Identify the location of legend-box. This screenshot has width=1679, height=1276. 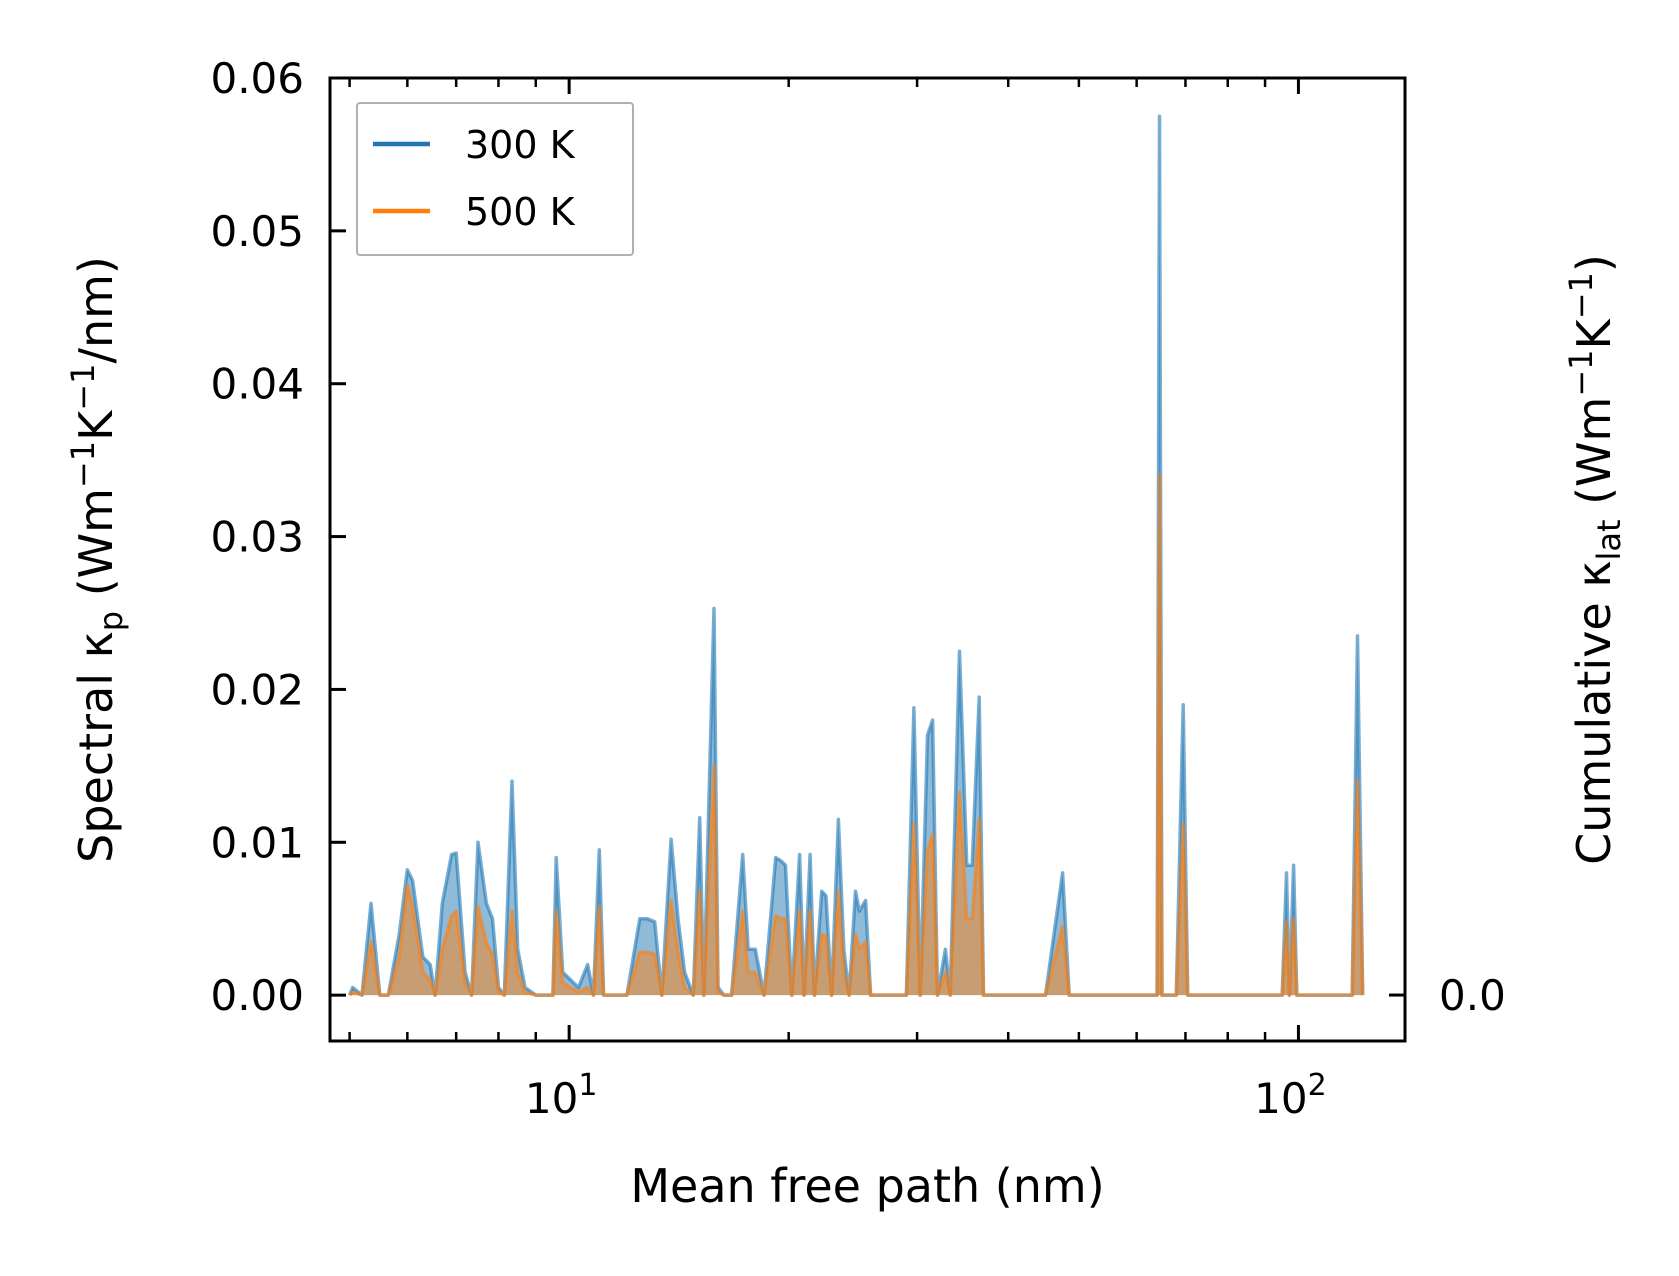
(495, 179).